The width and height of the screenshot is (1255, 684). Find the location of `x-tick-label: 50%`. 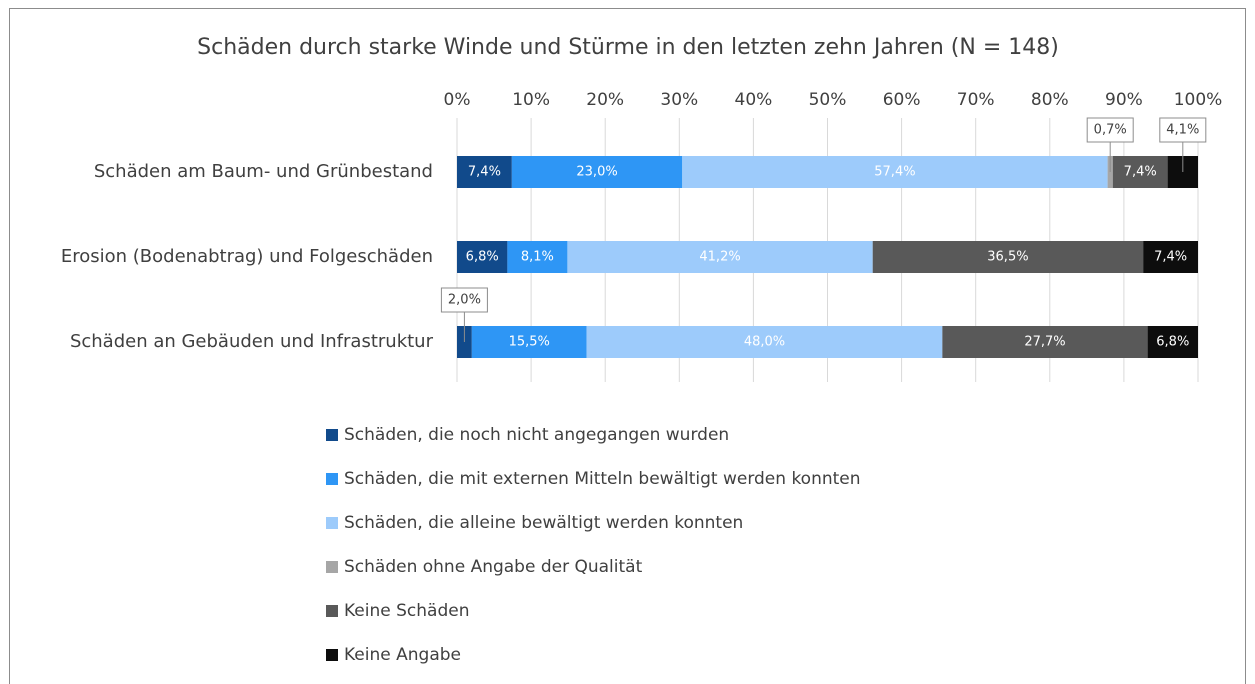

x-tick-label: 50% is located at coordinates (828, 100).